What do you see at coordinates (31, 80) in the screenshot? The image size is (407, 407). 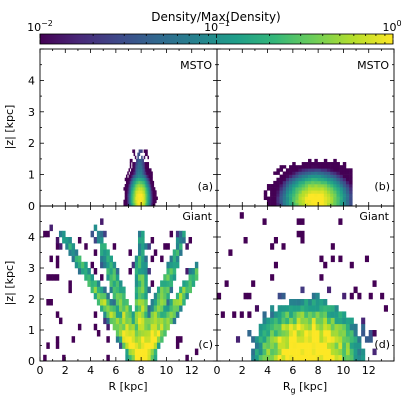 I see `y-tick-label: 4` at bounding box center [31, 80].